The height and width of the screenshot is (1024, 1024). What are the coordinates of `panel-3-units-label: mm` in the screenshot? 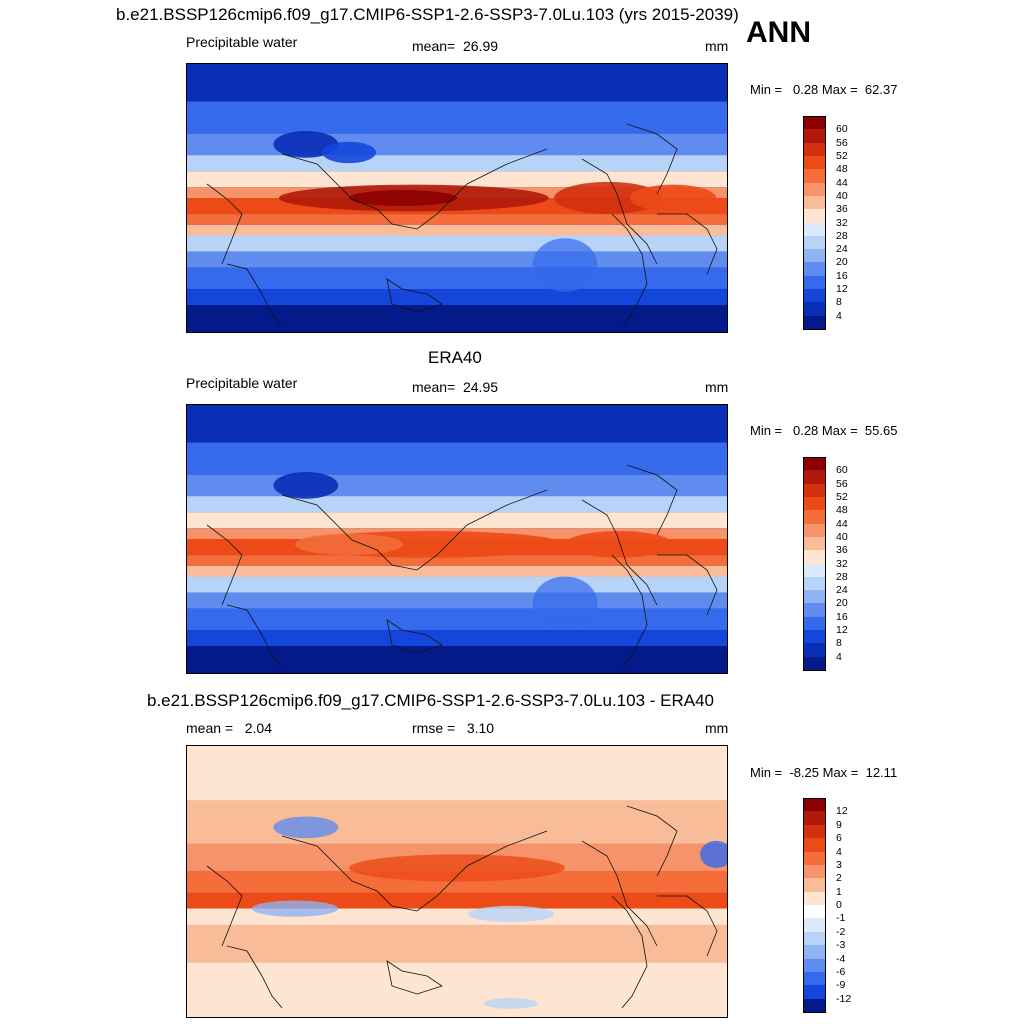 It's located at (717, 728).